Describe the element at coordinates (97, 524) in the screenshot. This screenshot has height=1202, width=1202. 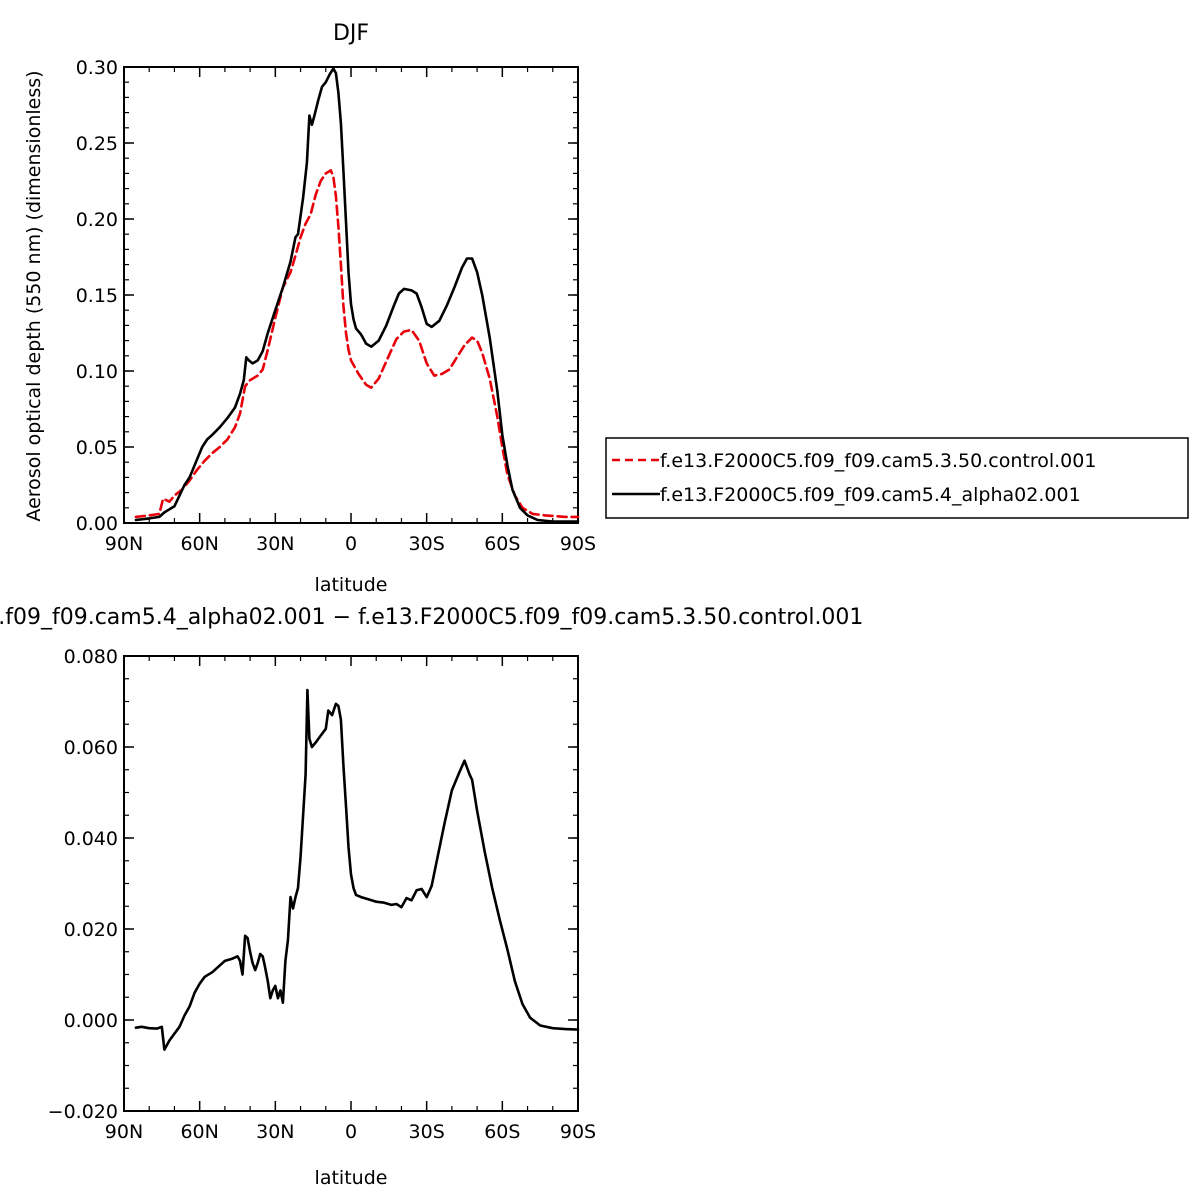
I see `top-y-tick-label: 0.00` at that location.